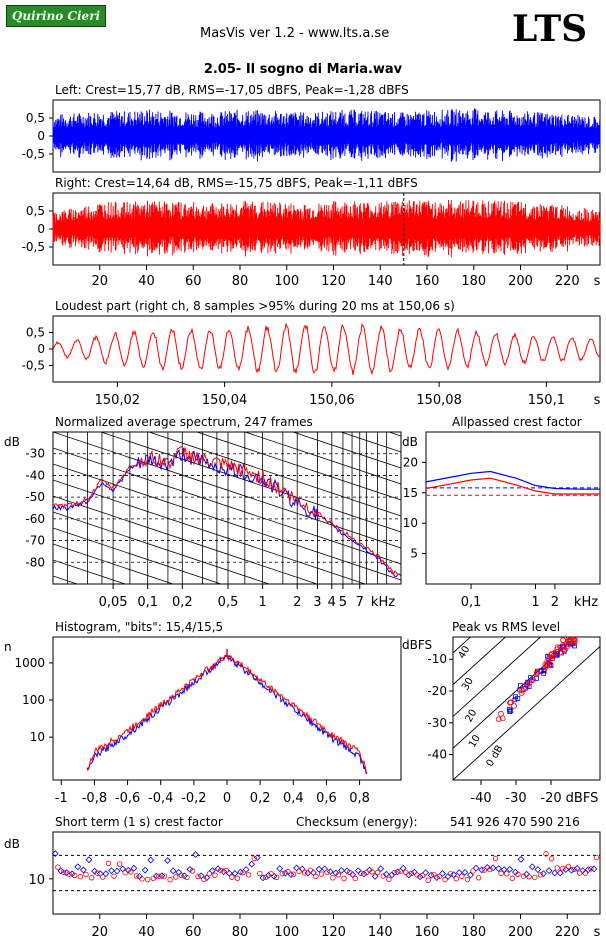  Describe the element at coordinates (410, 523) in the screenshot. I see `allpass-ytick-label: 10` at that location.